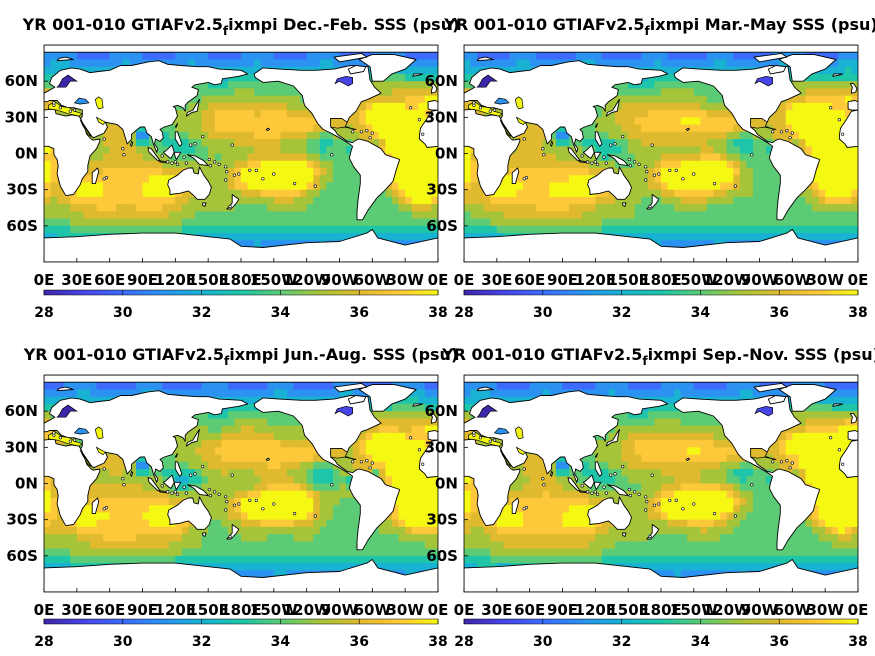 The image size is (875, 656). I want to click on sea-caspian, so click(519, 103).